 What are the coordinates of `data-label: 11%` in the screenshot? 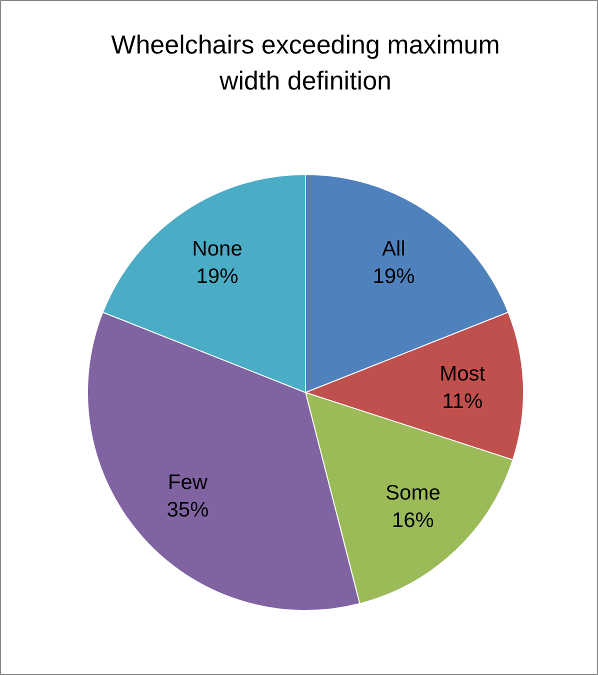 It's located at (462, 401).